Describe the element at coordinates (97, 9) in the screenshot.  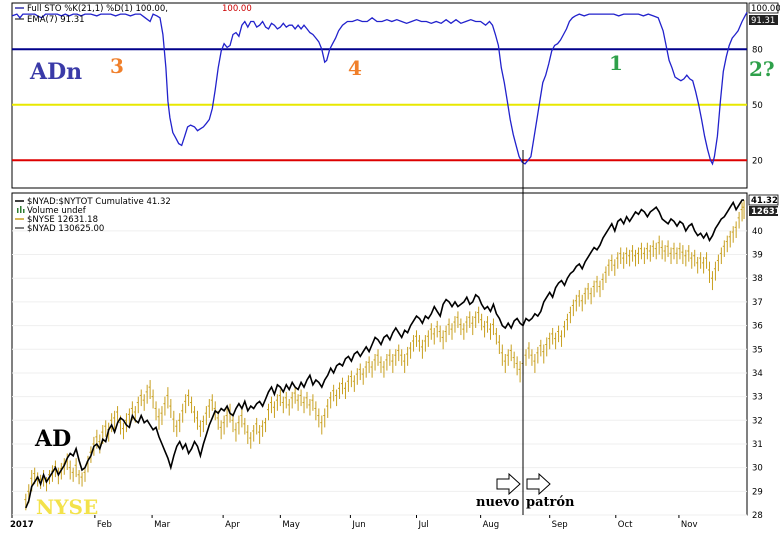
I see `oscillator-legend-1: Full STO %K(21,1) %D(1) 100.00,` at that location.